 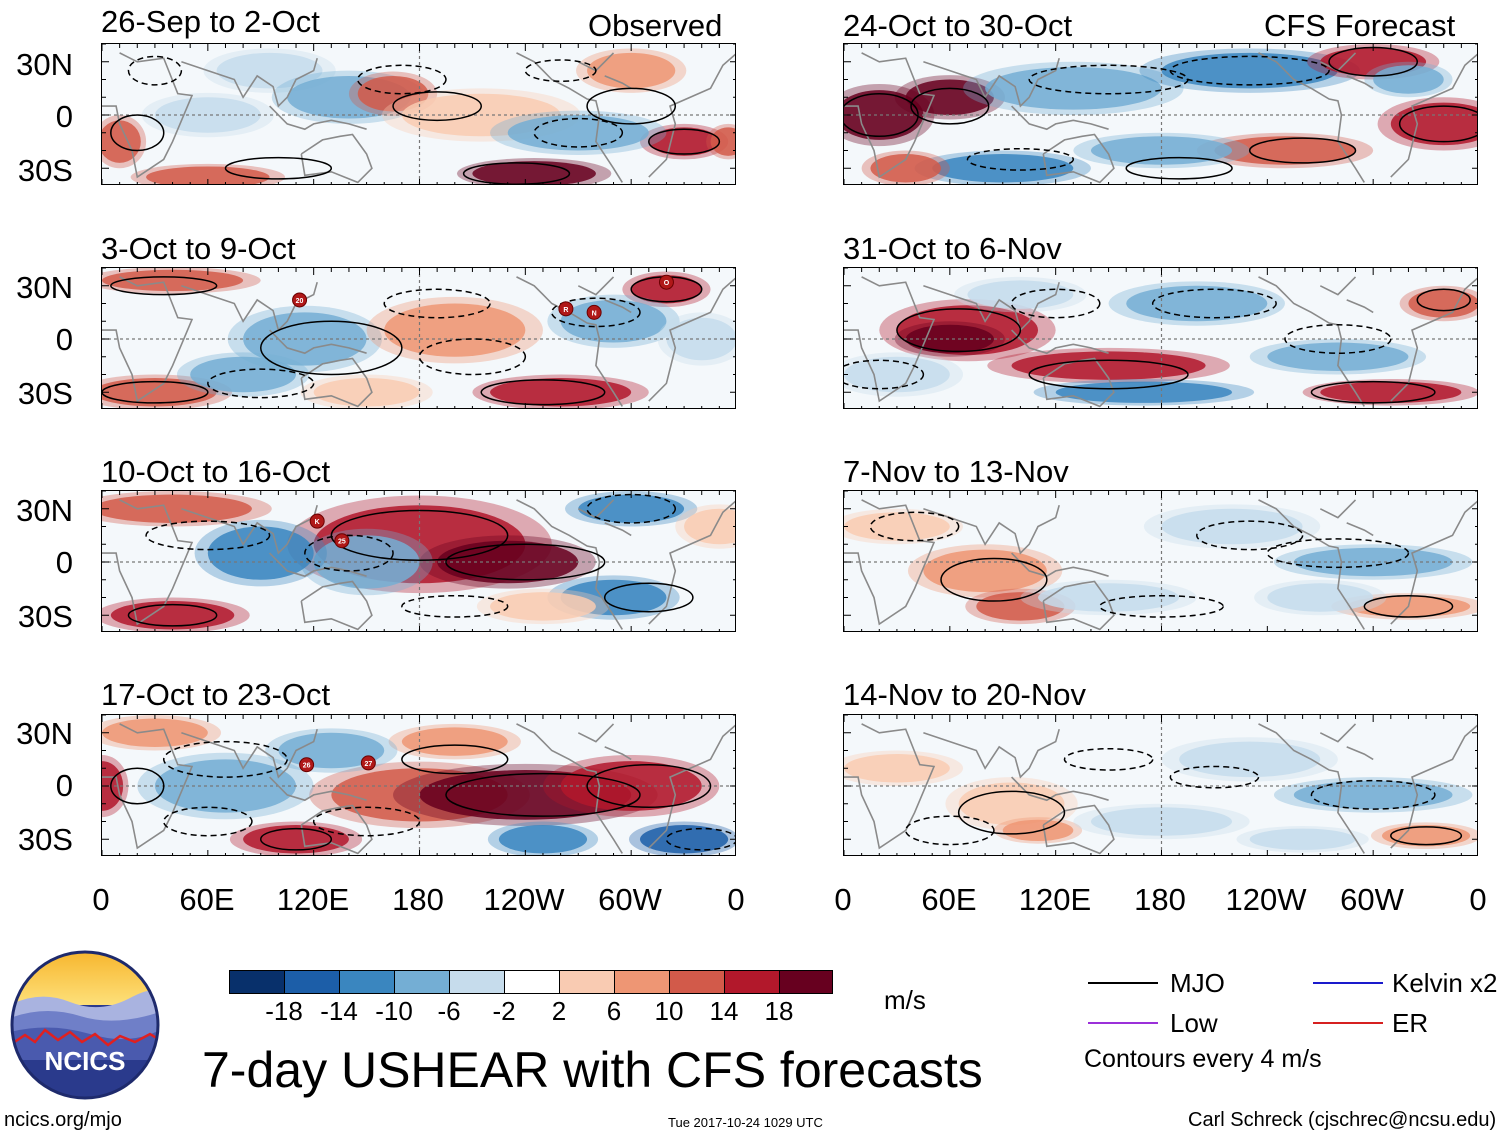 I want to click on panel-title-obs-2: 3-Oct to 9-Oct, so click(x=198, y=248).